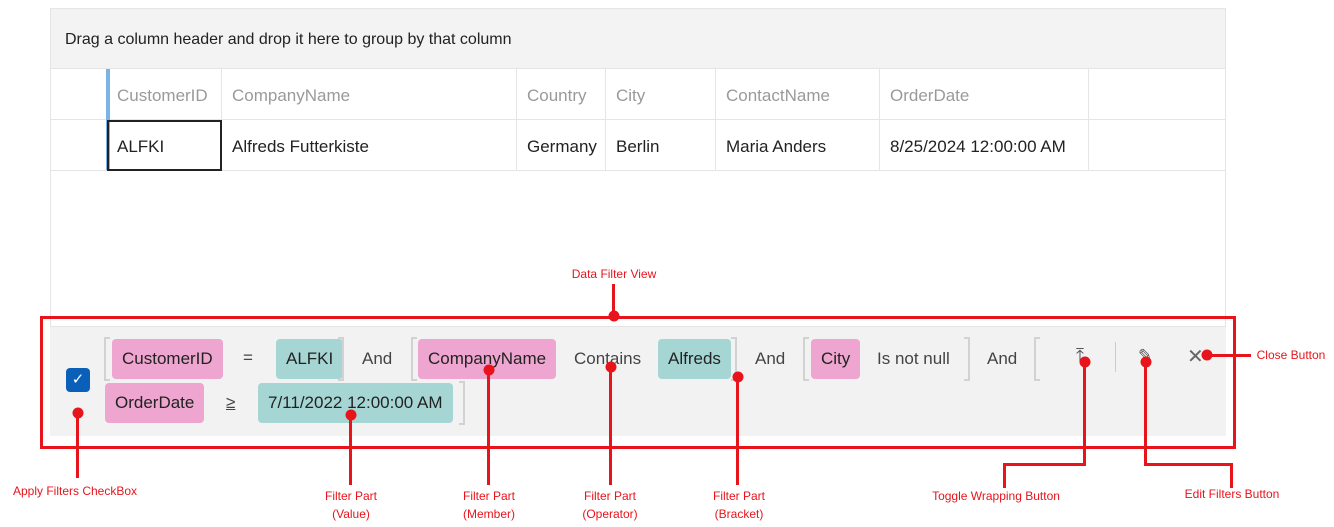 The height and width of the screenshot is (527, 1334). What do you see at coordinates (694, 359) in the screenshot?
I see `filter-value: Alfreds` at bounding box center [694, 359].